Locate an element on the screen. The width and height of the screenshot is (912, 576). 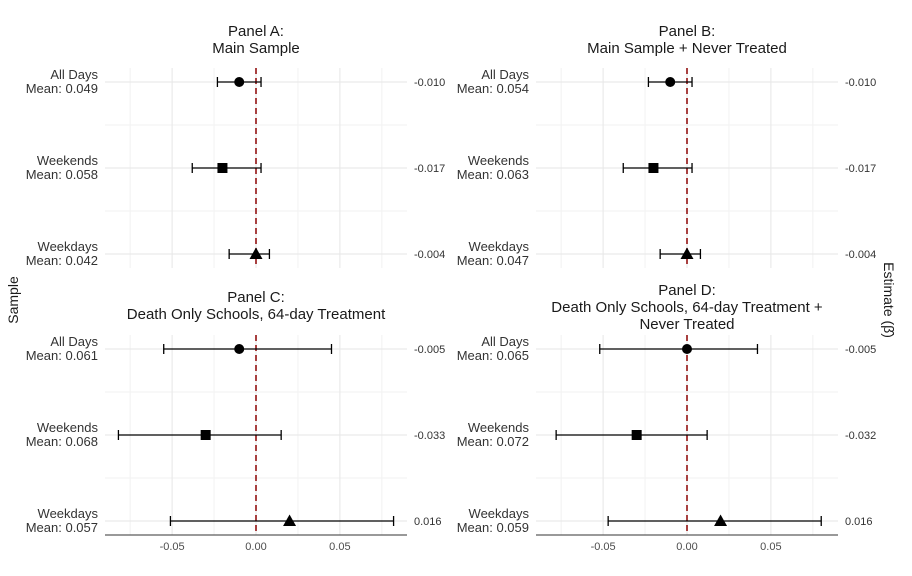
row-mean-label: Mean: 0.049 is located at coordinates (62, 88).